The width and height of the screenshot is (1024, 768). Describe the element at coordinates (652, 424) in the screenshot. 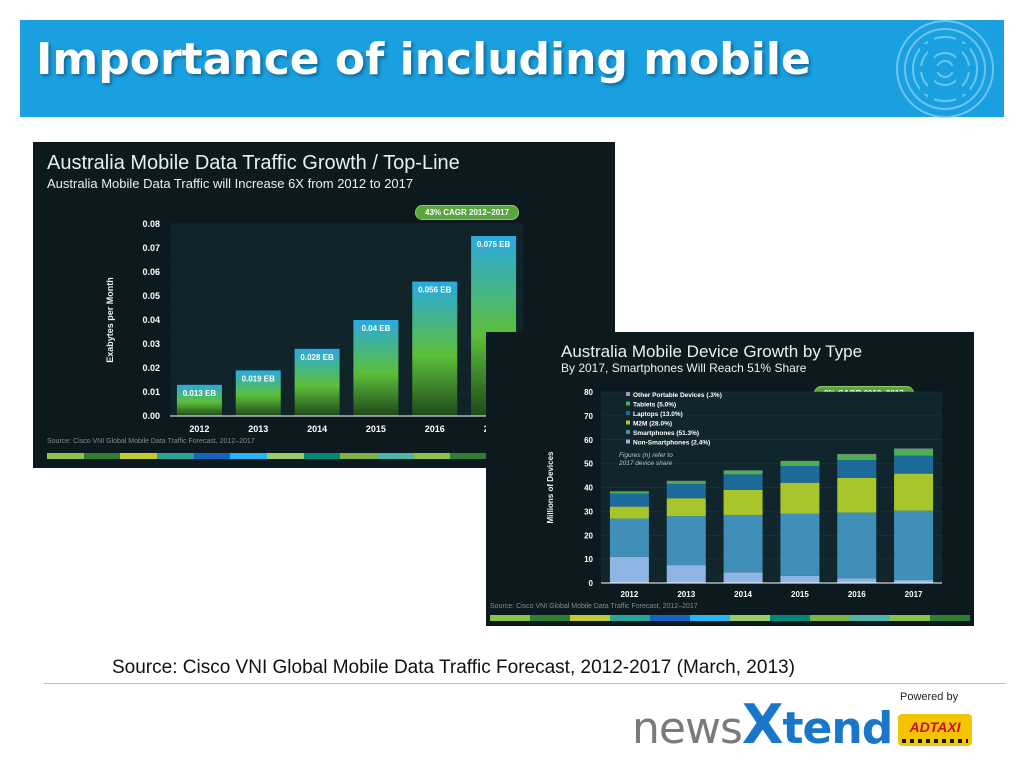

I see `legend-entry: M2M (28.0%)` at that location.